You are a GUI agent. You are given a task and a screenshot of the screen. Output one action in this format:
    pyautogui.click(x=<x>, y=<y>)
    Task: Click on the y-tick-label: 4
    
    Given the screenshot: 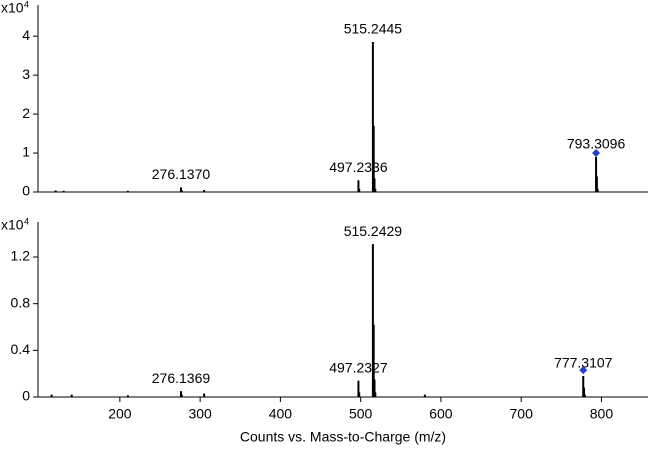 What is the action you would take?
    pyautogui.click(x=26, y=35)
    